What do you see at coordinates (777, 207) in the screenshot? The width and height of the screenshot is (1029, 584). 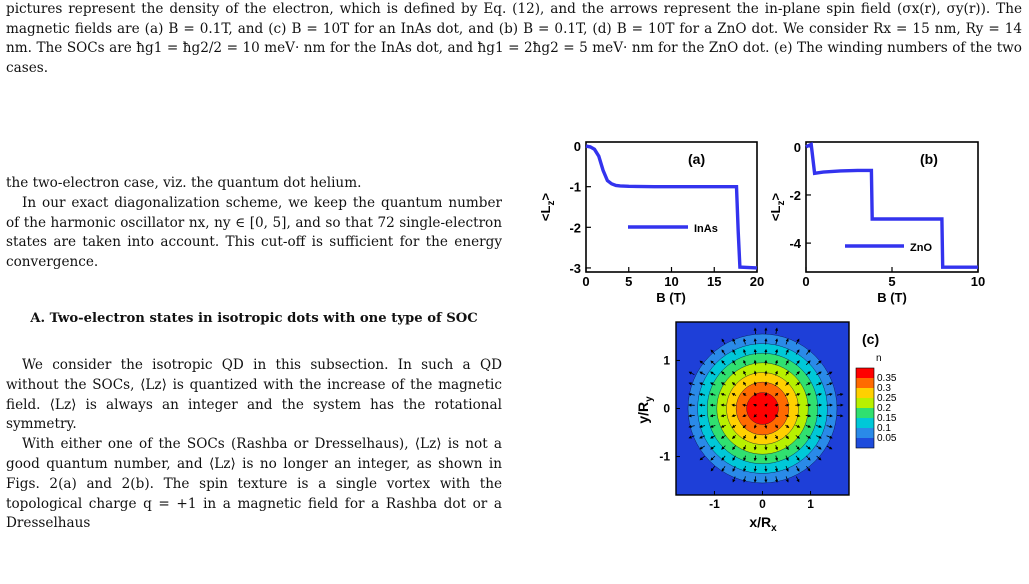 I see `panel-b-ylabel: <Lz>` at bounding box center [777, 207].